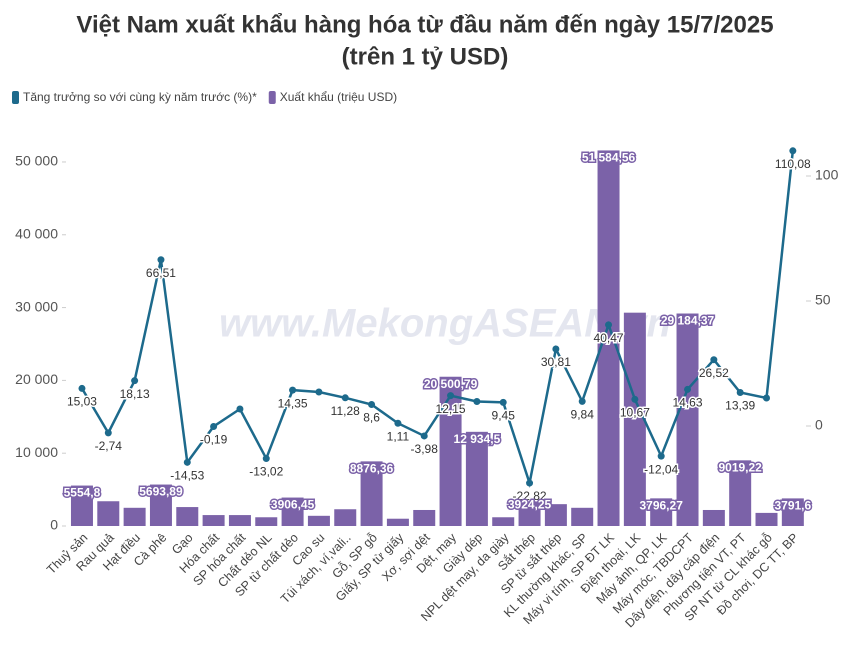  I want to click on value-label: 3924,25, so click(530, 505).